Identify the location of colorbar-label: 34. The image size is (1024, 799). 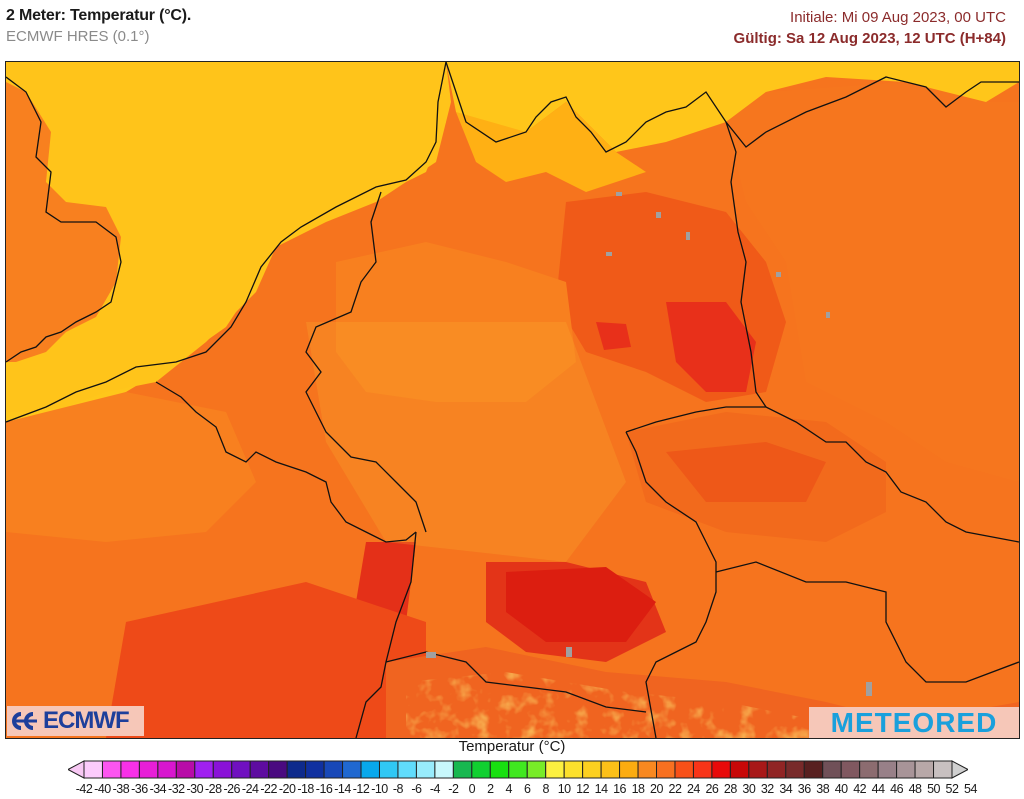
(786, 789).